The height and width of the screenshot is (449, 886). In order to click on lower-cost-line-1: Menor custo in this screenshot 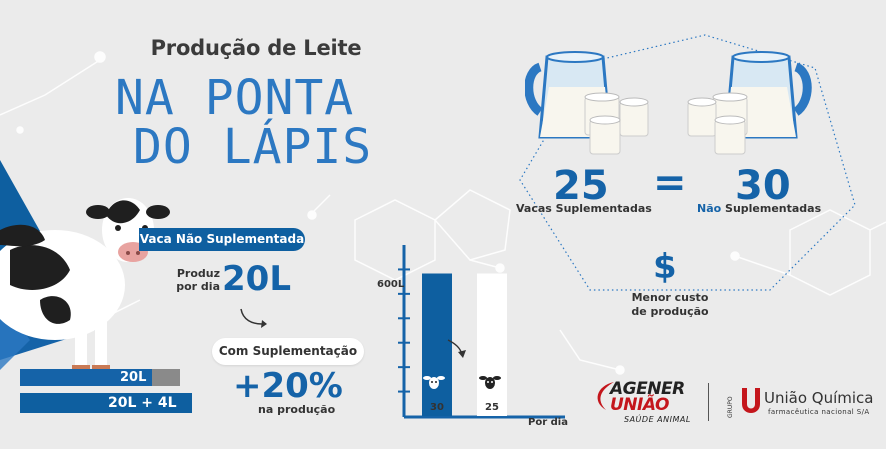, I will do `click(670, 297)`.